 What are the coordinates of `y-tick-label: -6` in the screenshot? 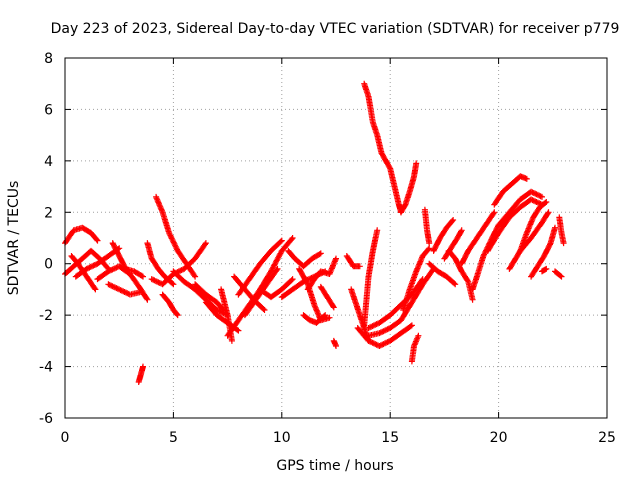 It's located at (46, 419).